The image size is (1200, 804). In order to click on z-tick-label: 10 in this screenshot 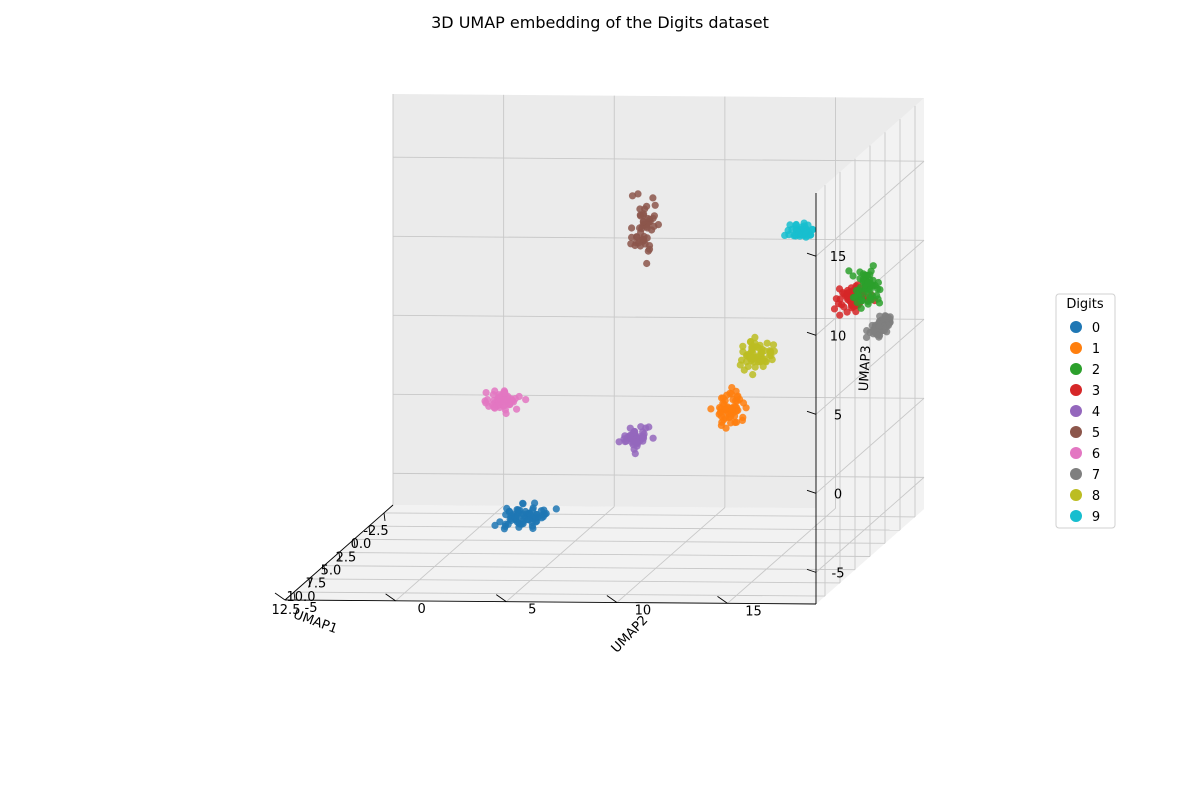, I will do `click(838, 336)`.